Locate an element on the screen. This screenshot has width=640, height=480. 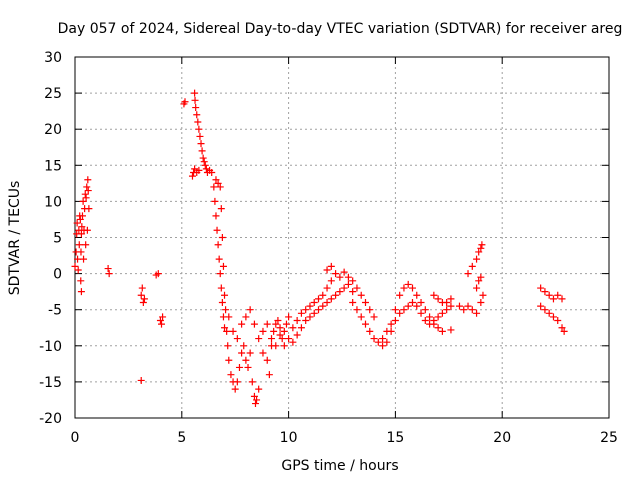
y-tick-label: 25 is located at coordinates (53, 94).